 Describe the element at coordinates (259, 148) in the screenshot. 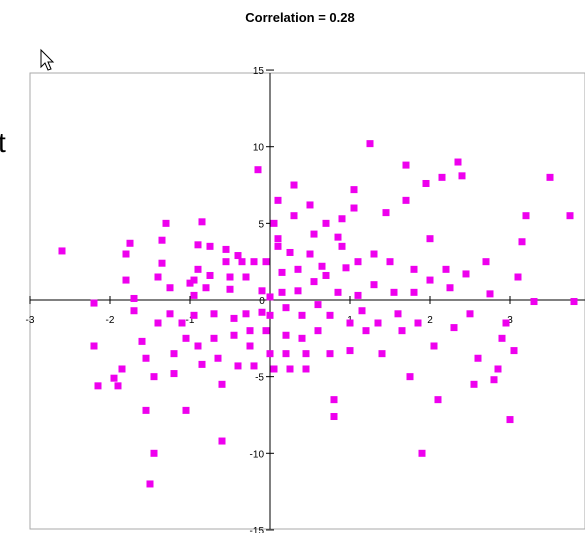

I see `y-tick-label: 10` at that location.